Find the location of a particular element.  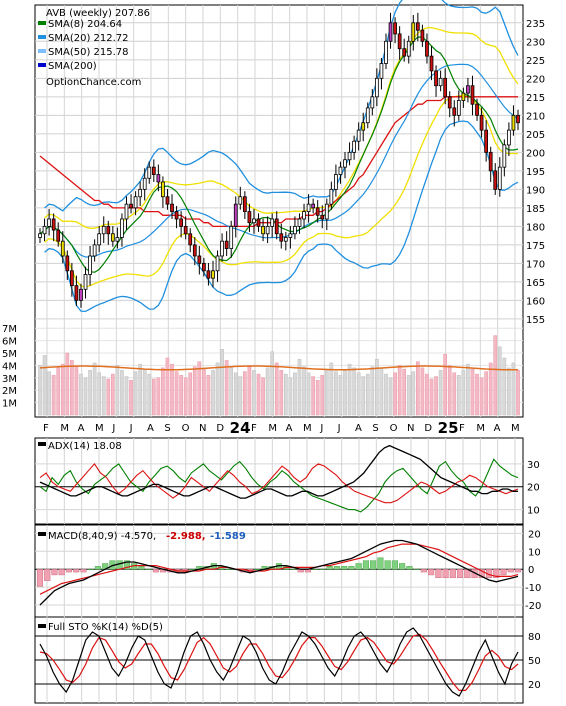

macd-indicator: -20 -10 0 10 20 is located at coordinates (288, 570).